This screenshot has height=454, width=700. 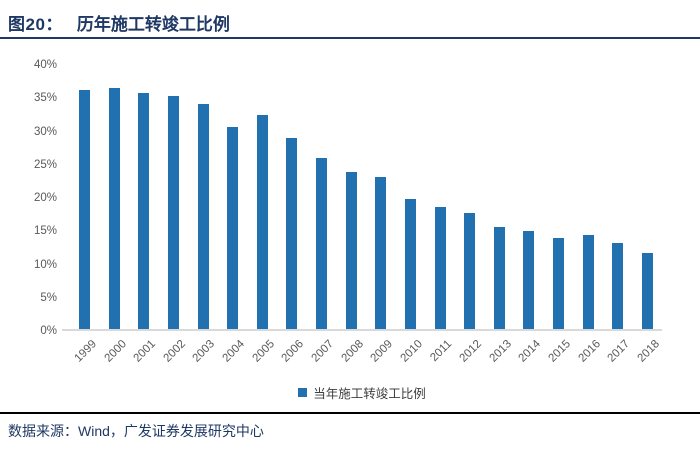 I want to click on y-tick-label: 10%, so click(x=45, y=264).